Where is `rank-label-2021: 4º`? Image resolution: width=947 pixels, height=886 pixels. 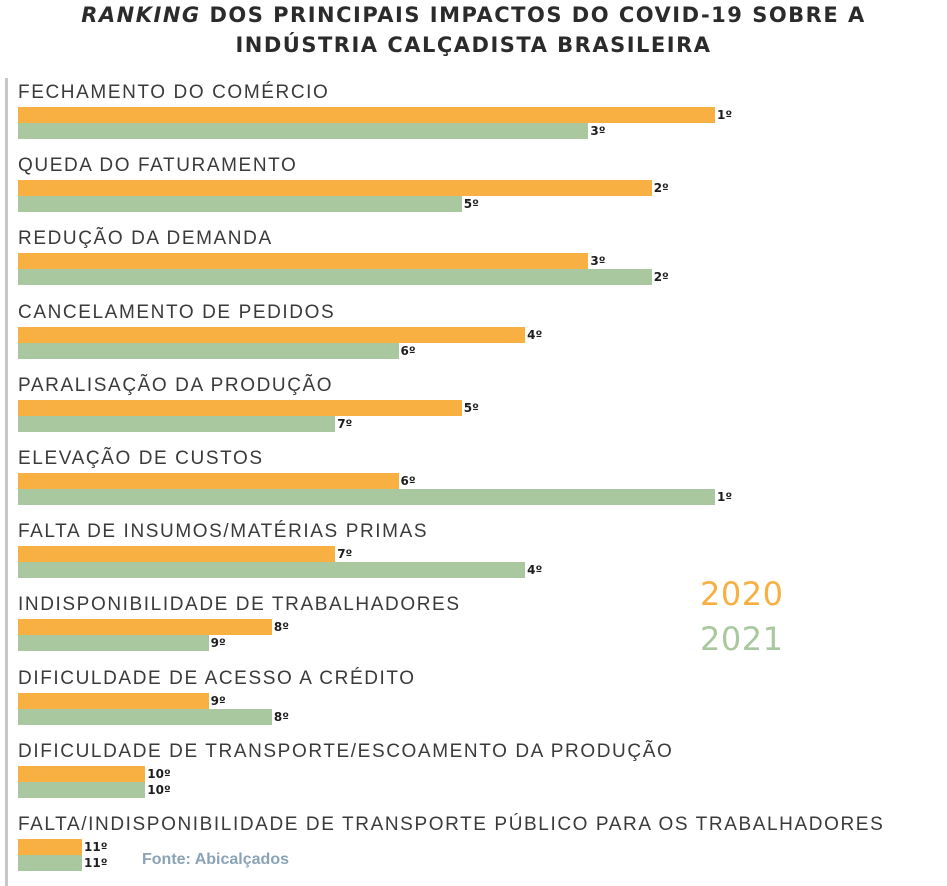
rank-label-2021: 4º is located at coordinates (535, 570).